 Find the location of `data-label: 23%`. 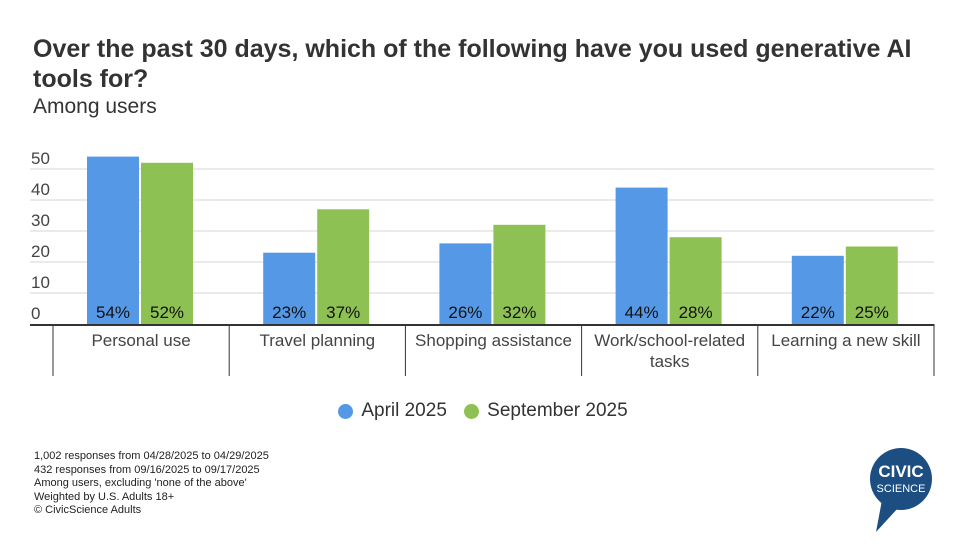

data-label: 23% is located at coordinates (289, 312).